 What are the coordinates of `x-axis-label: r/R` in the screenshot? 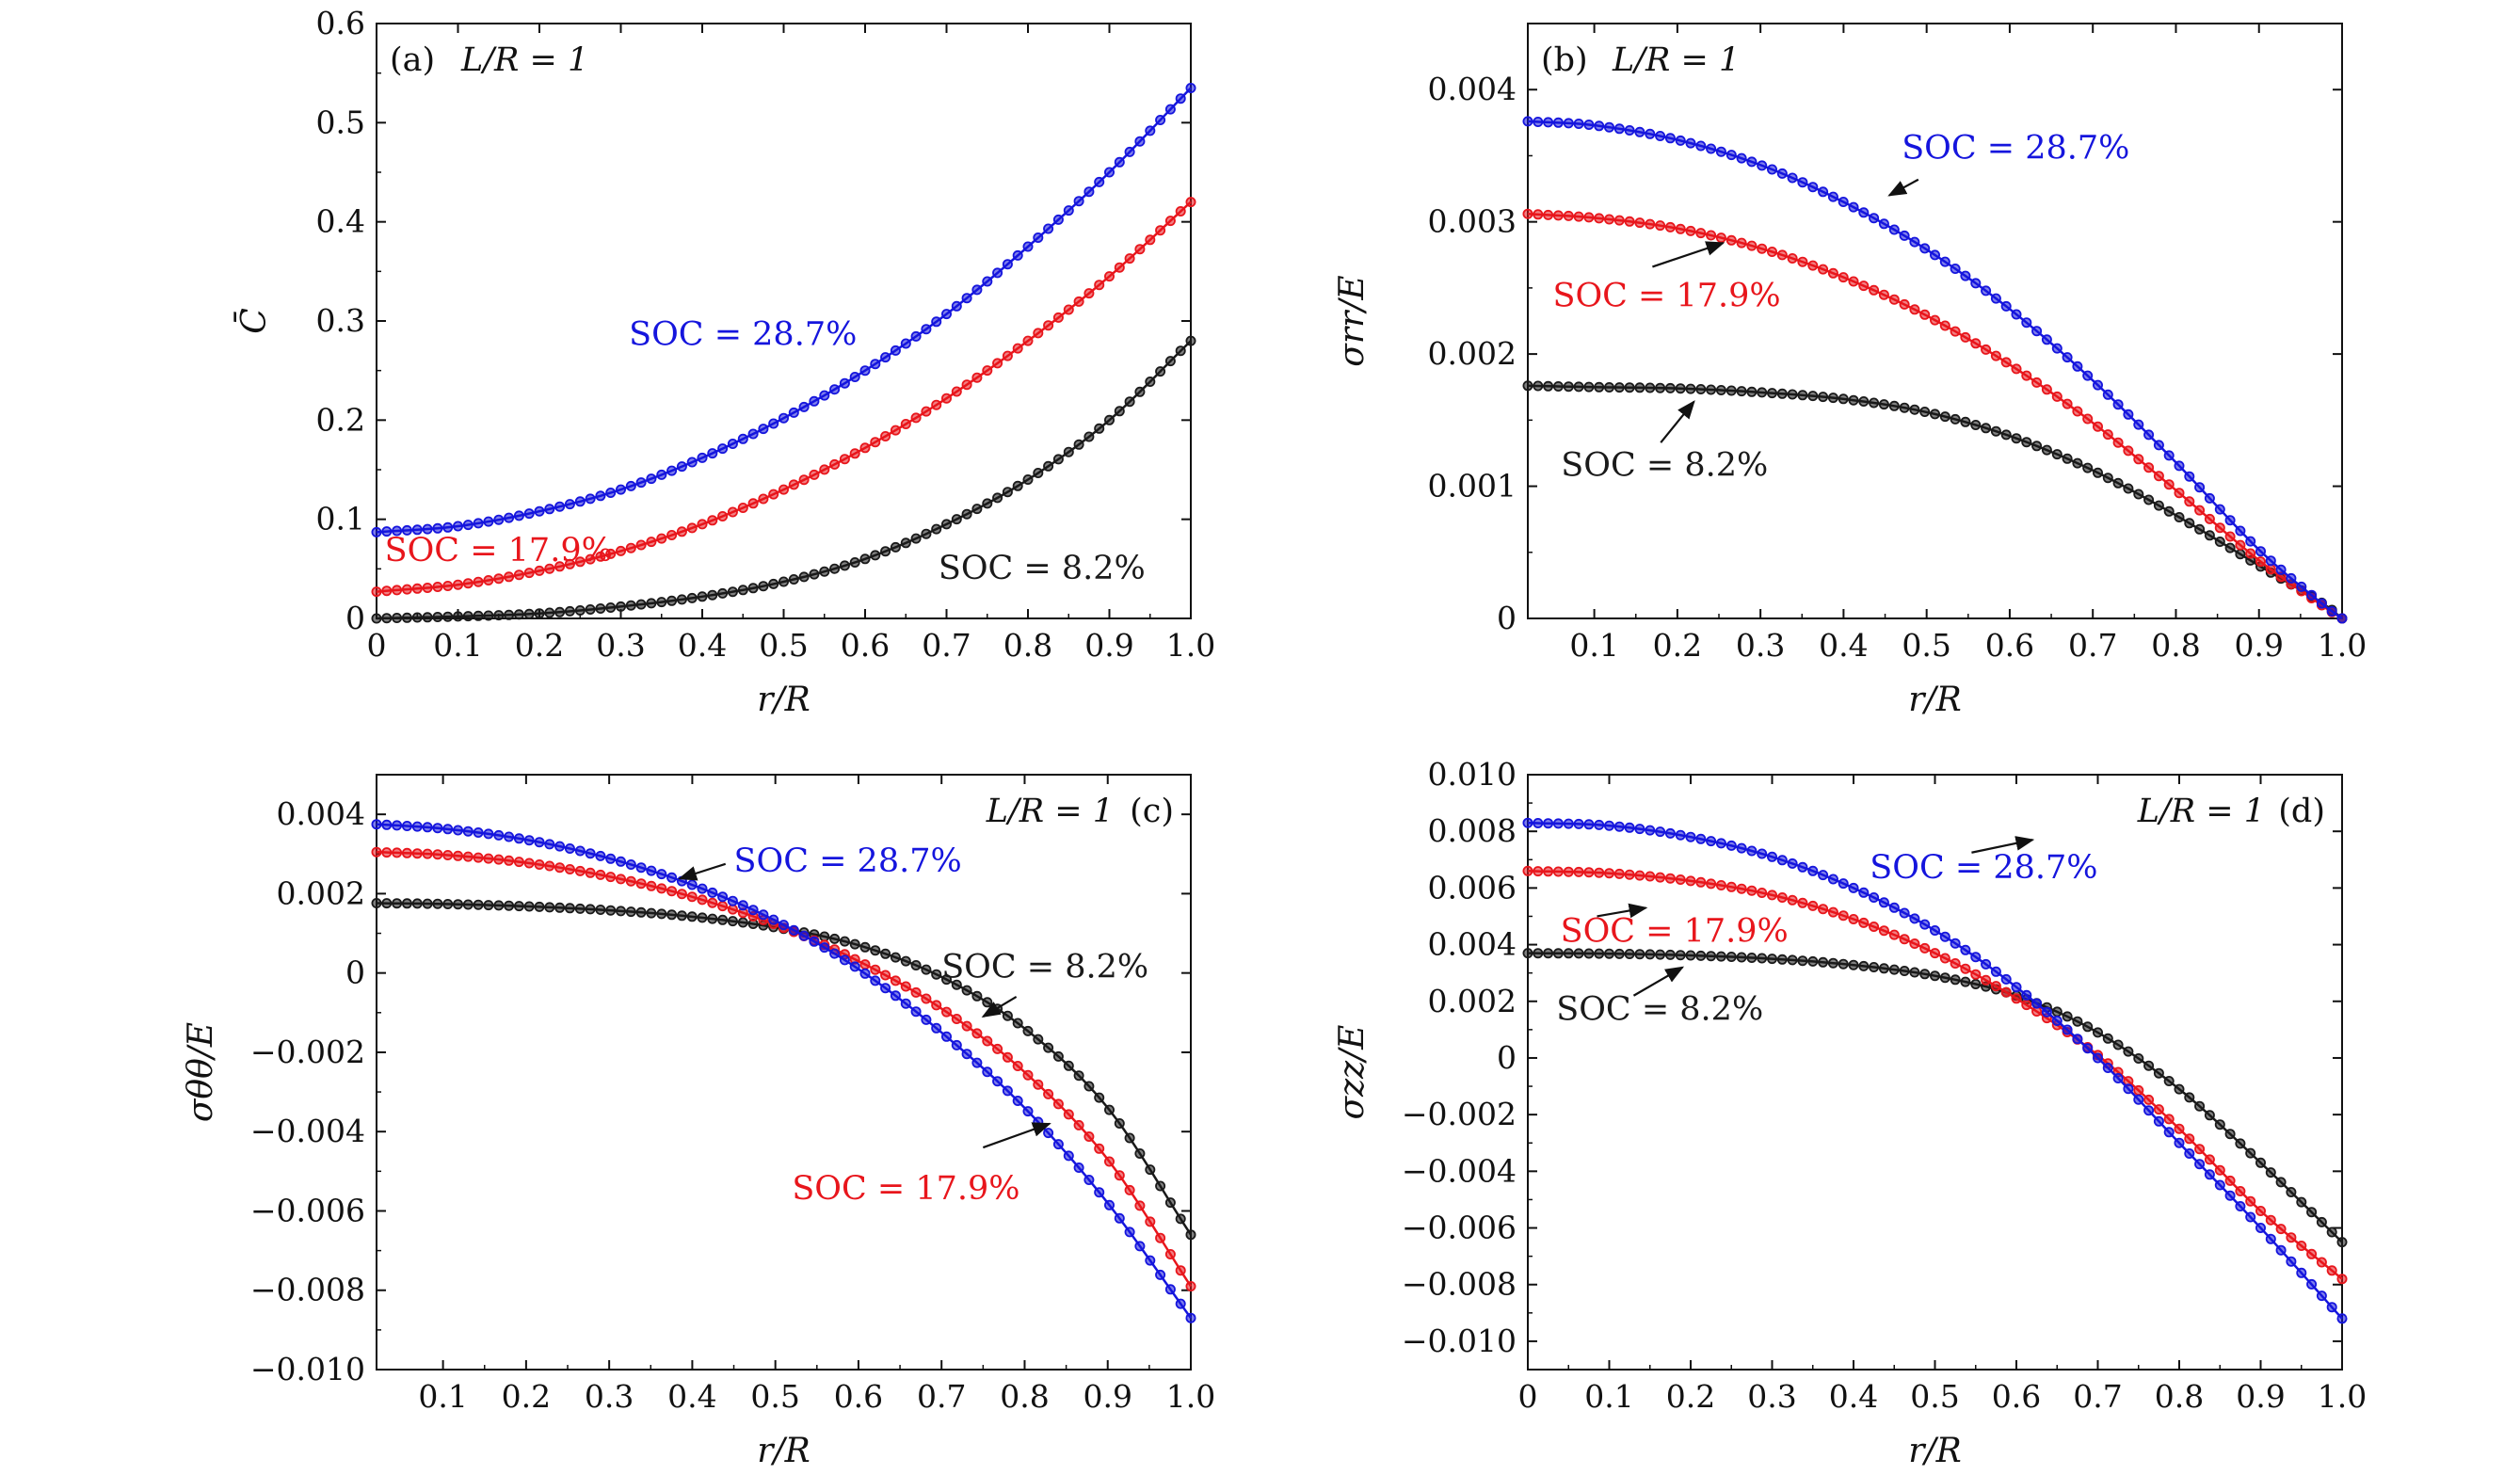 It's located at (783, 700).